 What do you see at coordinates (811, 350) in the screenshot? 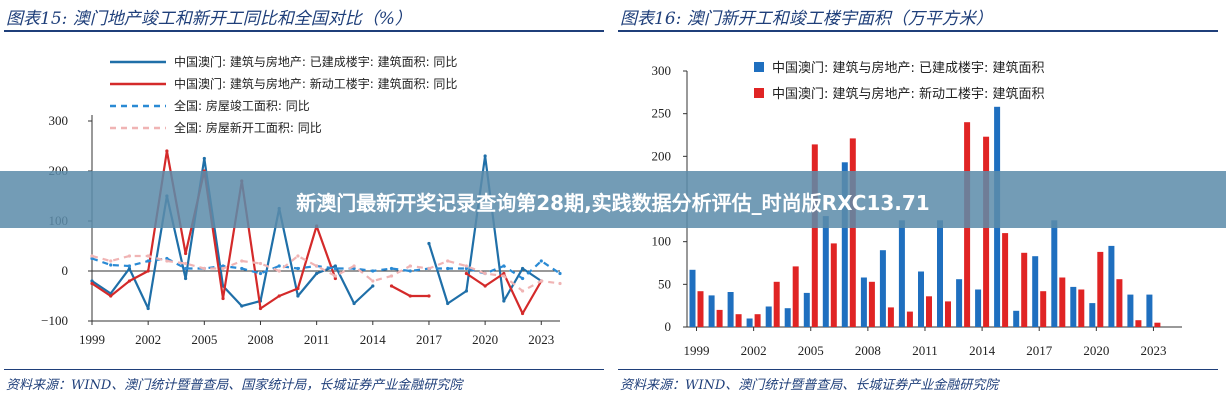
I see `right-x-tick-label: 2005` at bounding box center [811, 350].